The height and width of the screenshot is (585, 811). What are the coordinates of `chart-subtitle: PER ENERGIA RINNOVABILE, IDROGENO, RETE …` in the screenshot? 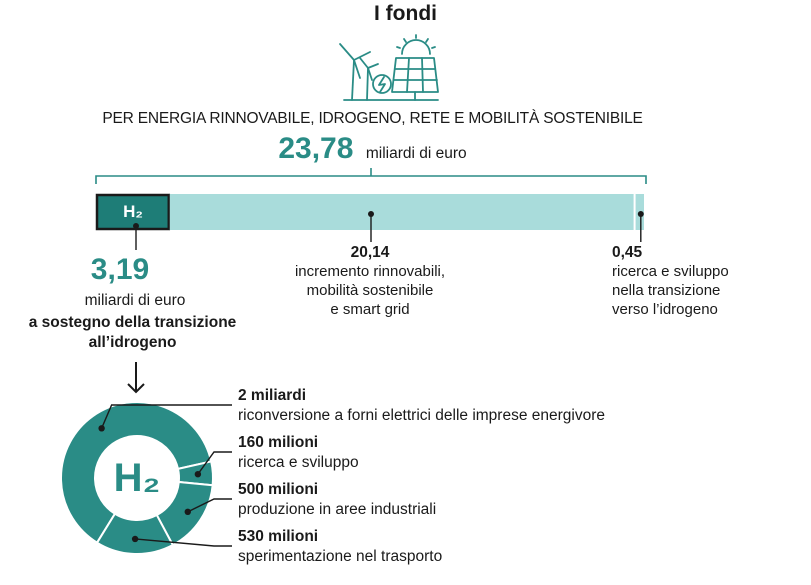 It's located at (372, 118).